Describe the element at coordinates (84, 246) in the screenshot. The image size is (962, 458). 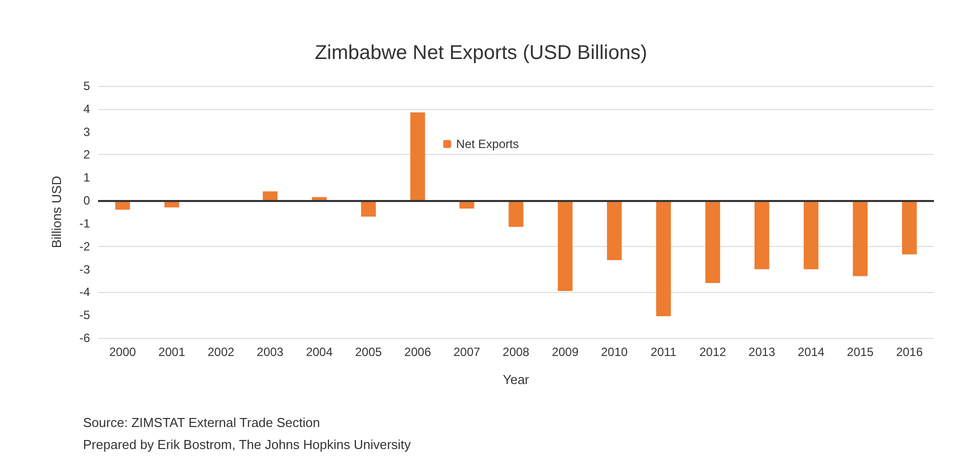
I see `y-tick-label: -2` at that location.